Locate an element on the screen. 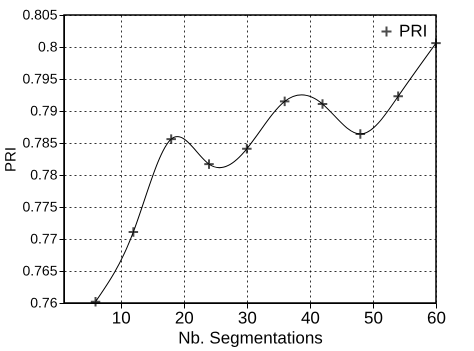 The image size is (474, 351). y-tick-label: 0.765 is located at coordinates (40, 270).